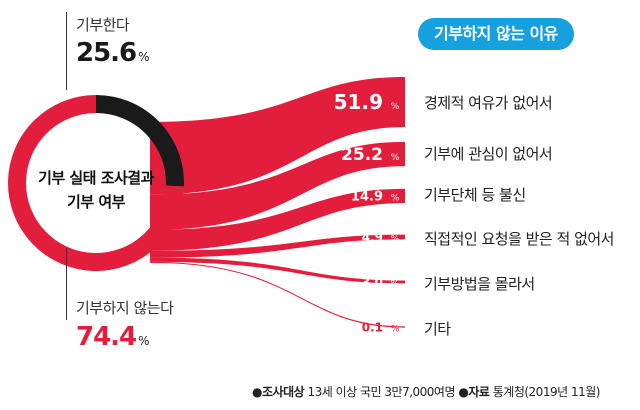 Image resolution: width=640 pixels, height=410 pixels. Describe the element at coordinates (488, 154) in the screenshot. I see `reason-label-1: 기부에 관심이 없어서` at that location.